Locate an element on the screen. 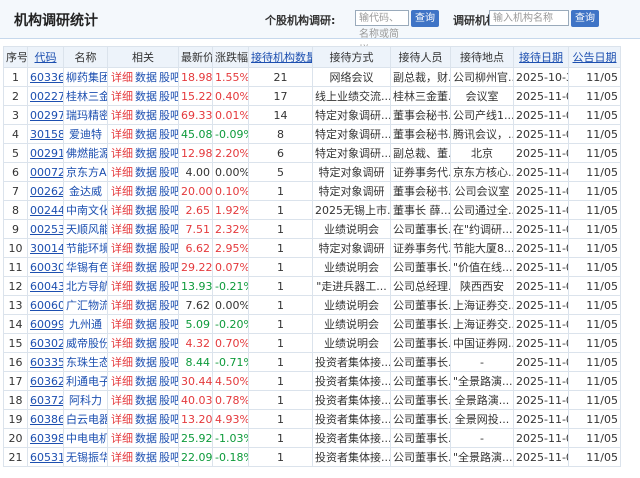 The width and height of the screenshot is (640, 478). stock-code: 603023 is located at coordinates (46, 343).